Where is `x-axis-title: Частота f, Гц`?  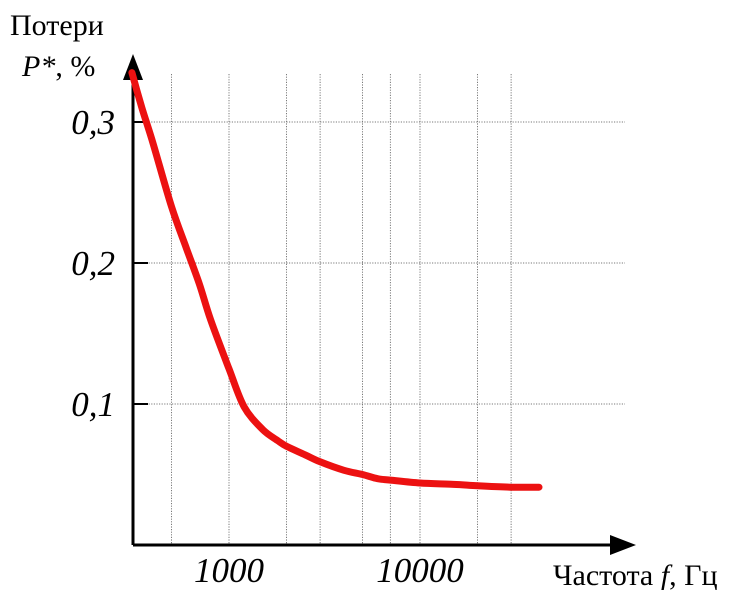 x-axis-title: Частота f, Гц is located at coordinates (635, 574).